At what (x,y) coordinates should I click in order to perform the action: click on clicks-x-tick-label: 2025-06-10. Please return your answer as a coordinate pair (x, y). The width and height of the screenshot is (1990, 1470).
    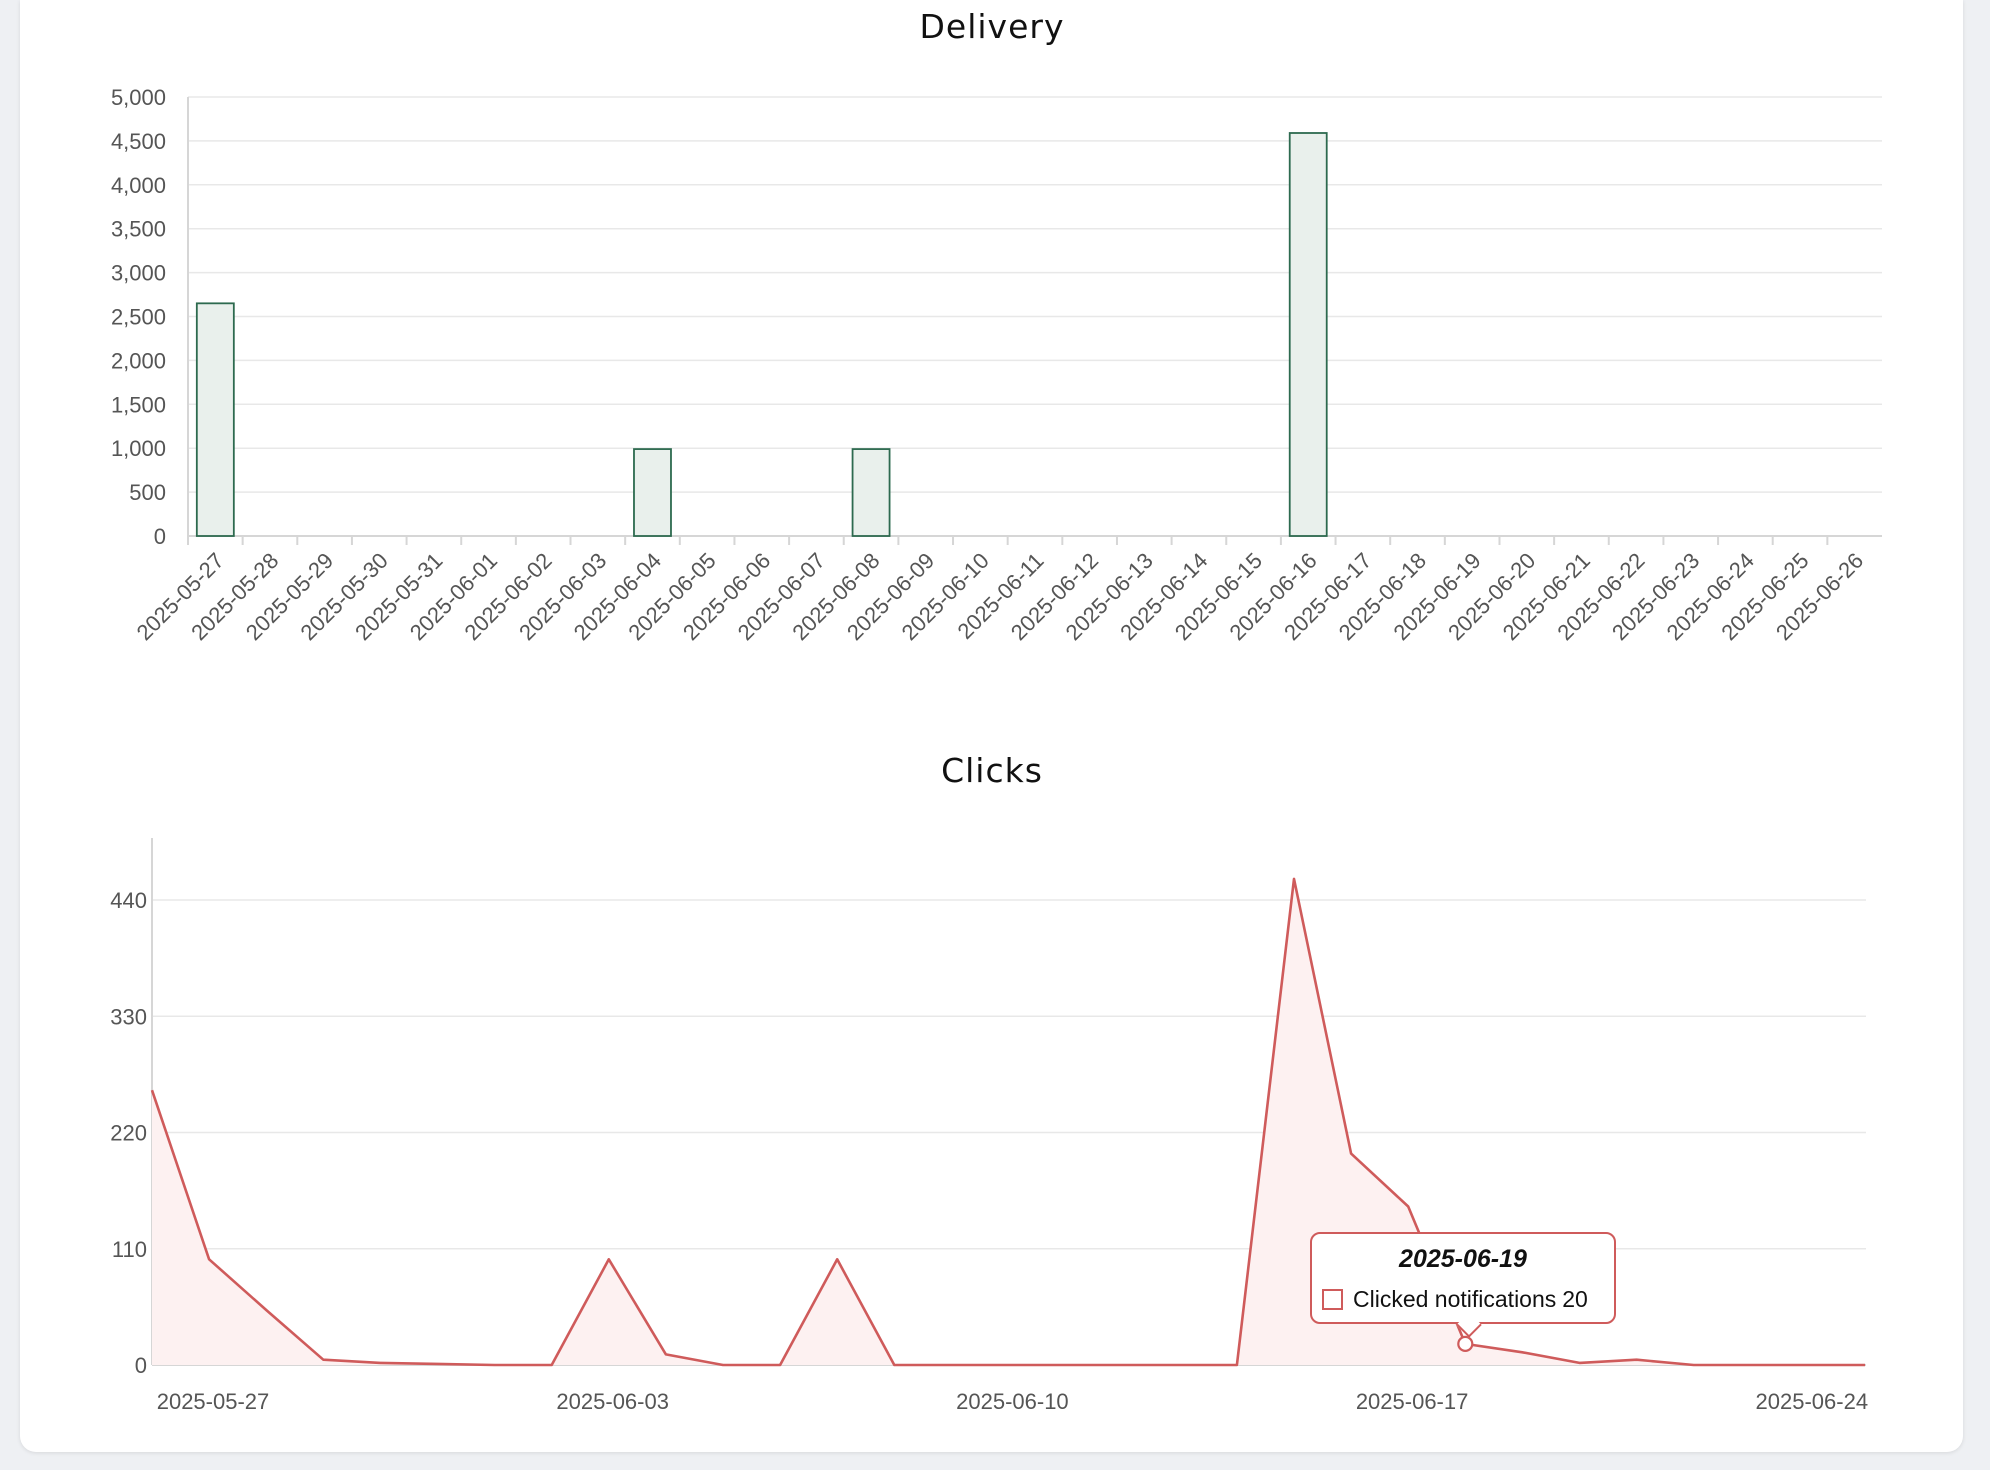
    Looking at the image, I should click on (1012, 1401).